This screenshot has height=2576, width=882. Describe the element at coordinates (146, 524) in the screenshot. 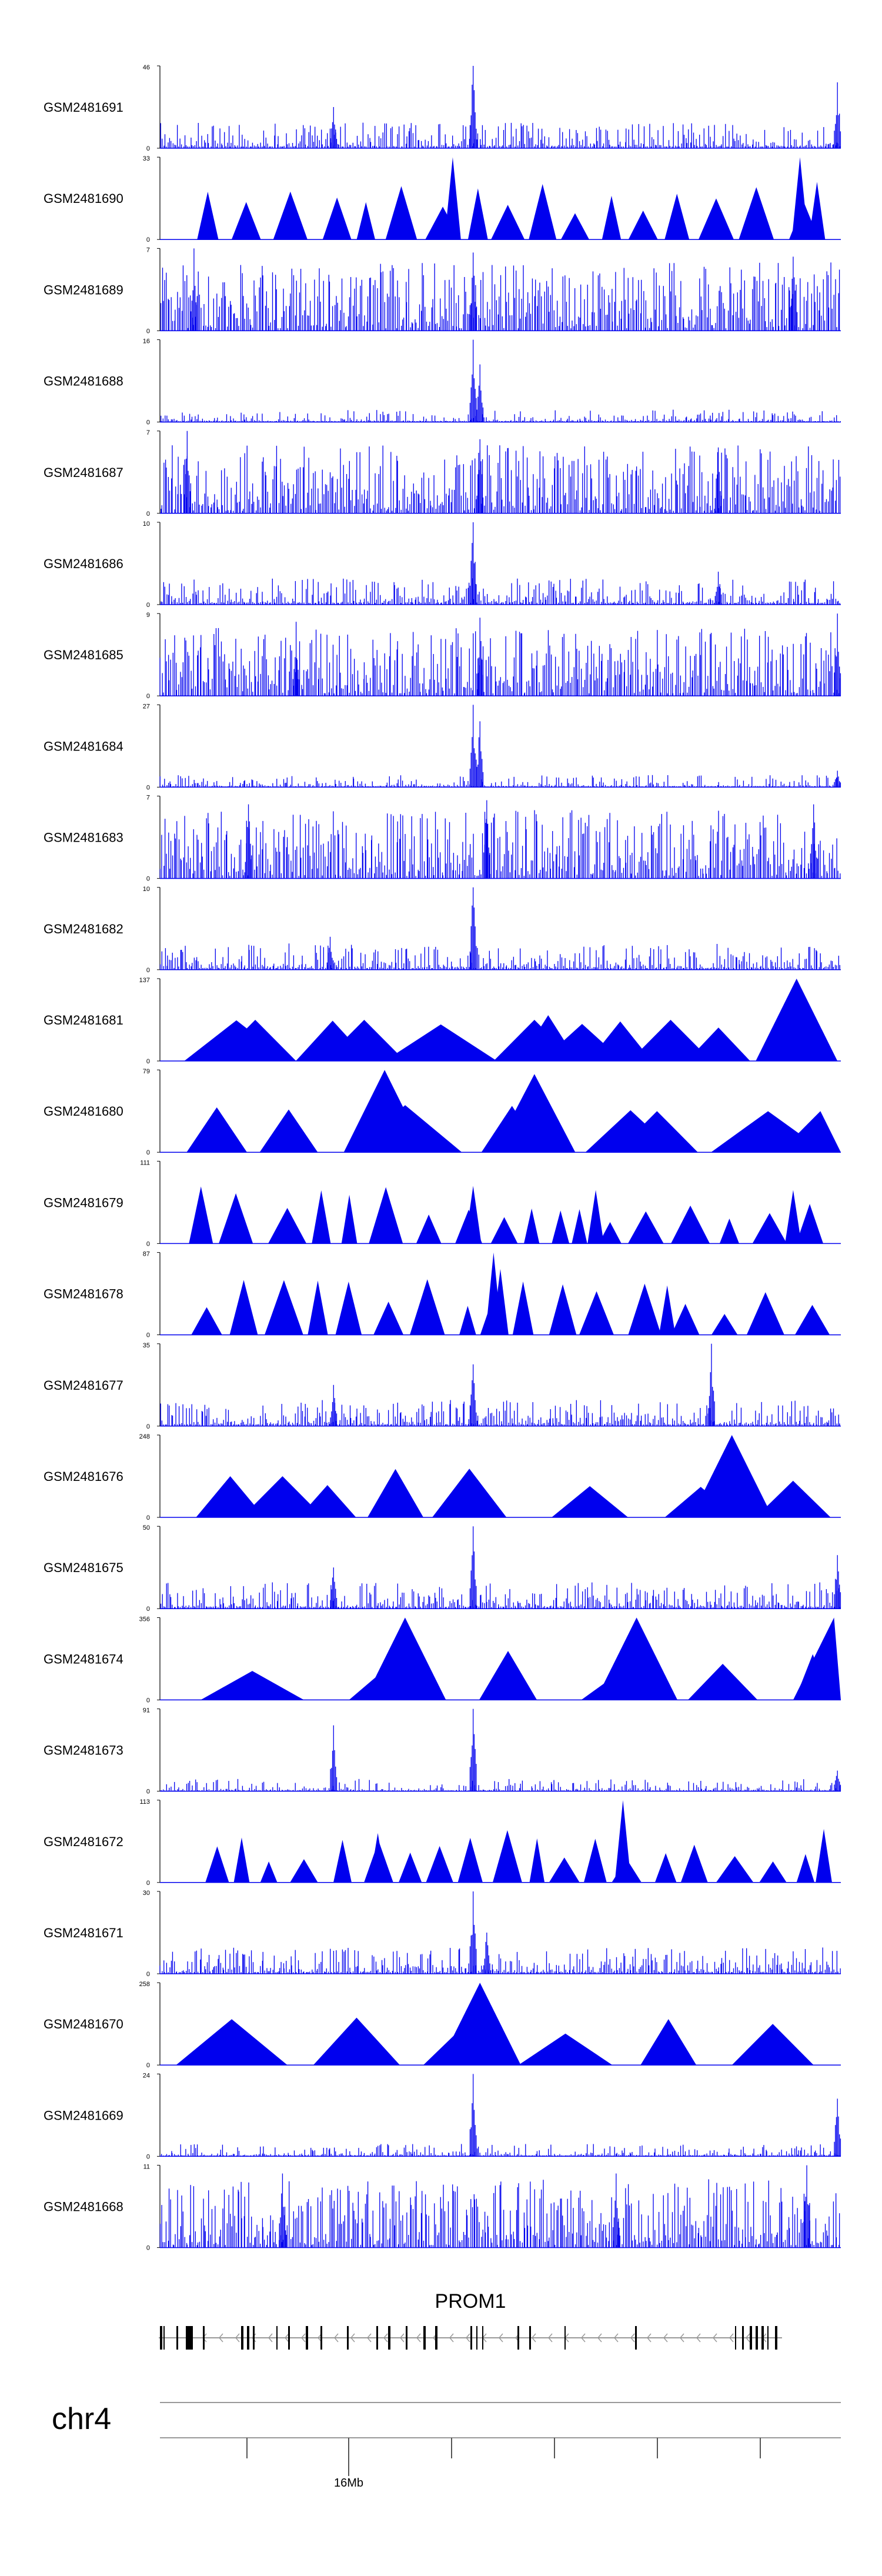

I see `y-max-label: 10` at that location.